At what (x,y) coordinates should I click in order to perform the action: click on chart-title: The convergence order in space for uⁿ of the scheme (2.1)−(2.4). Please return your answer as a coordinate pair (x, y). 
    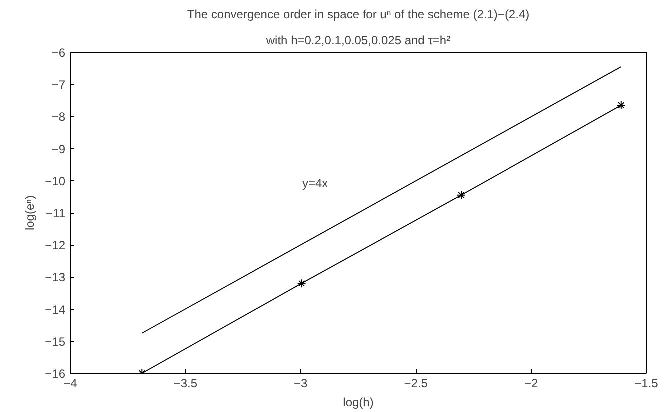
    Looking at the image, I should click on (358, 15).